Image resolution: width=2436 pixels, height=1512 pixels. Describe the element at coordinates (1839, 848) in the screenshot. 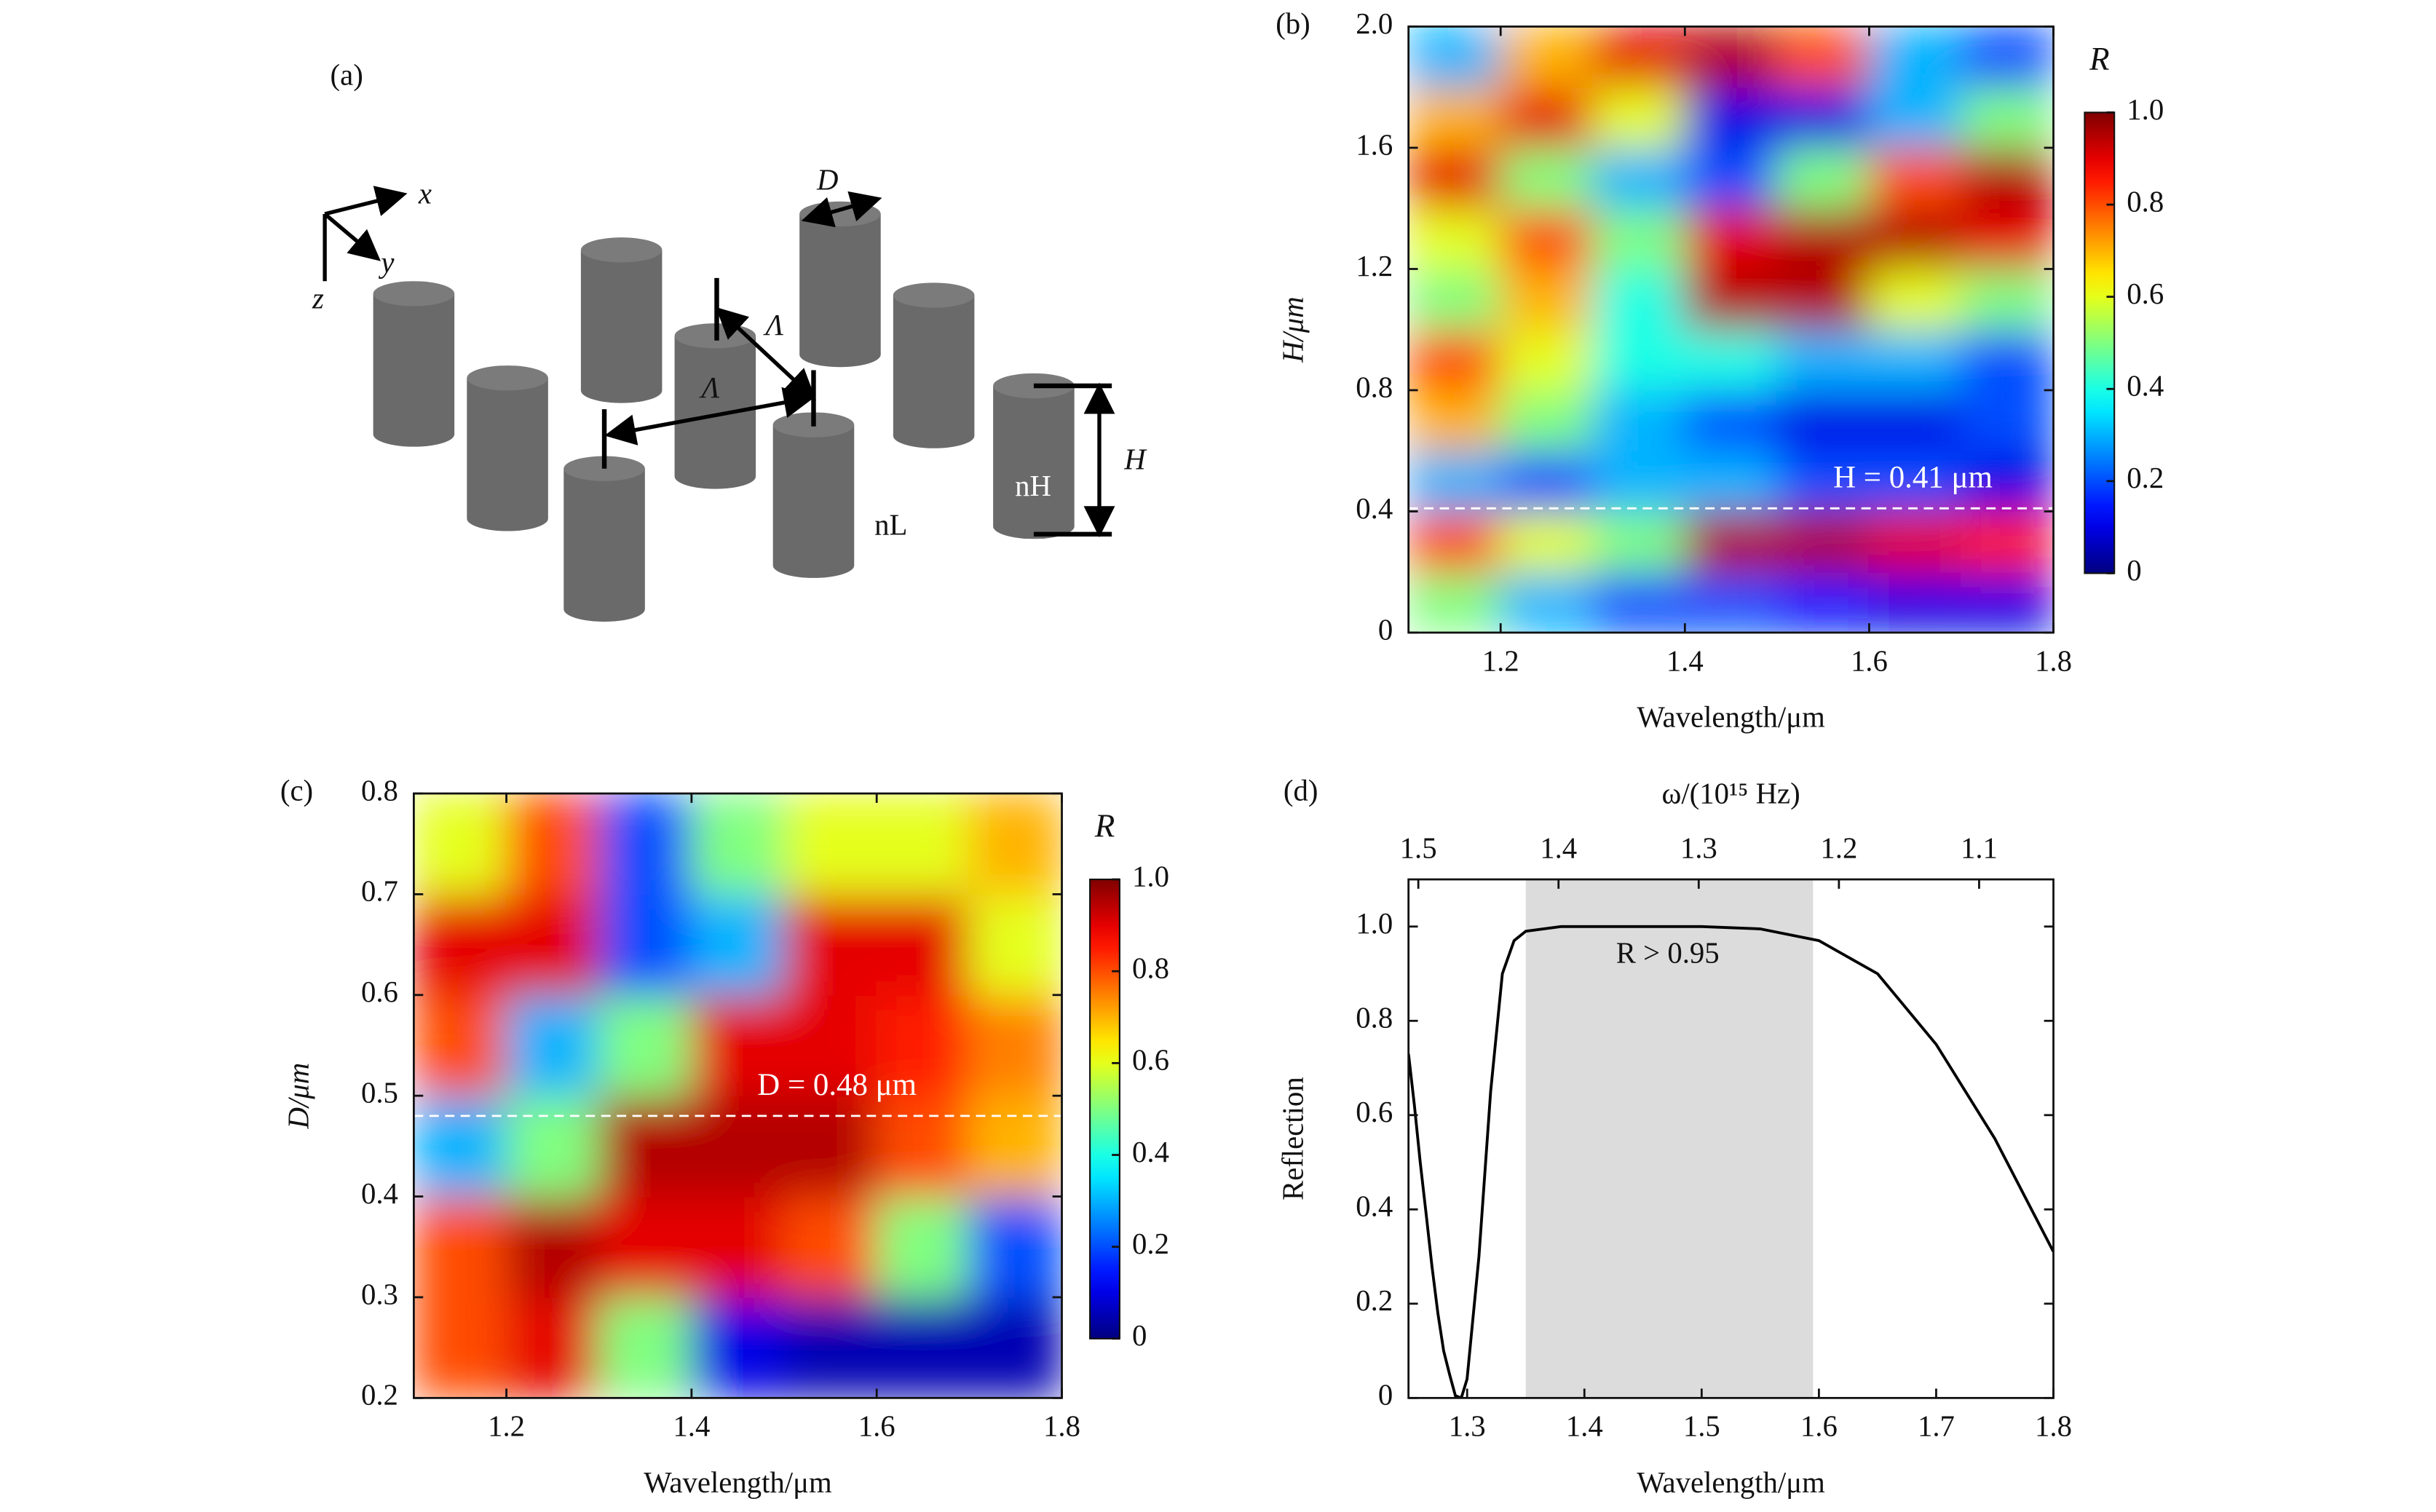

I see `top-tick-label: 1.2` at that location.